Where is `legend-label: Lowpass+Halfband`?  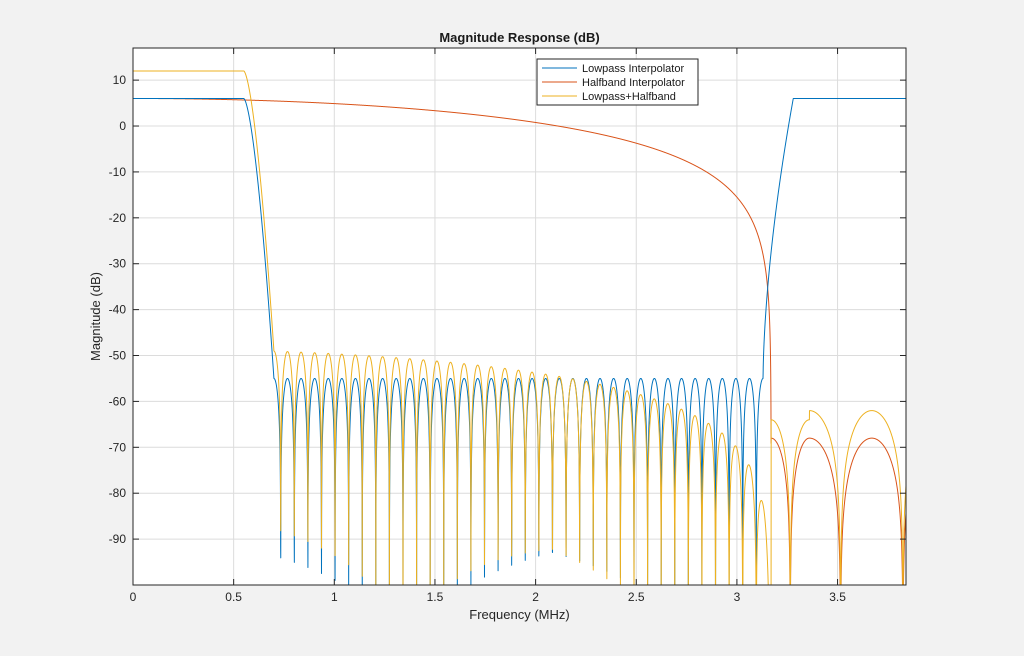
legend-label: Lowpass+Halfband is located at coordinates (629, 97).